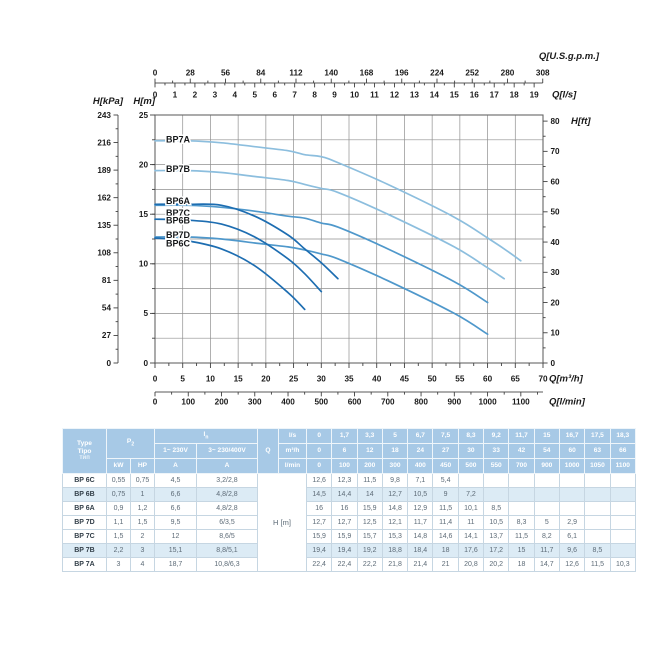  I want to click on axis-label-m3h: Q[m³/h], so click(566, 379).